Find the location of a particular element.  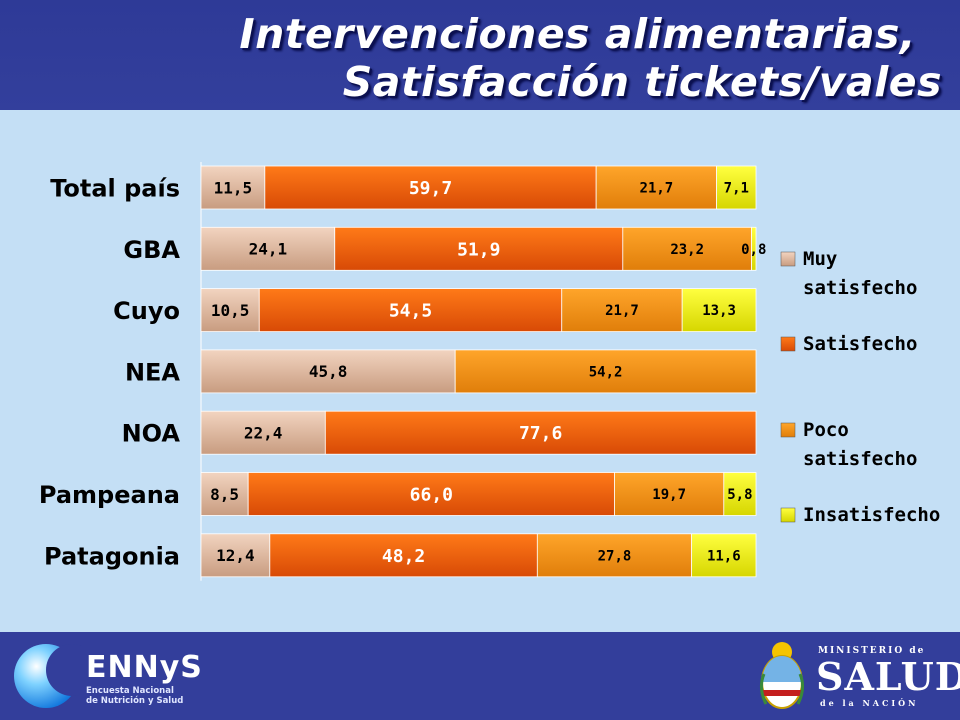

bar-patagonia-muy-satisfecho is located at coordinates (235, 555).